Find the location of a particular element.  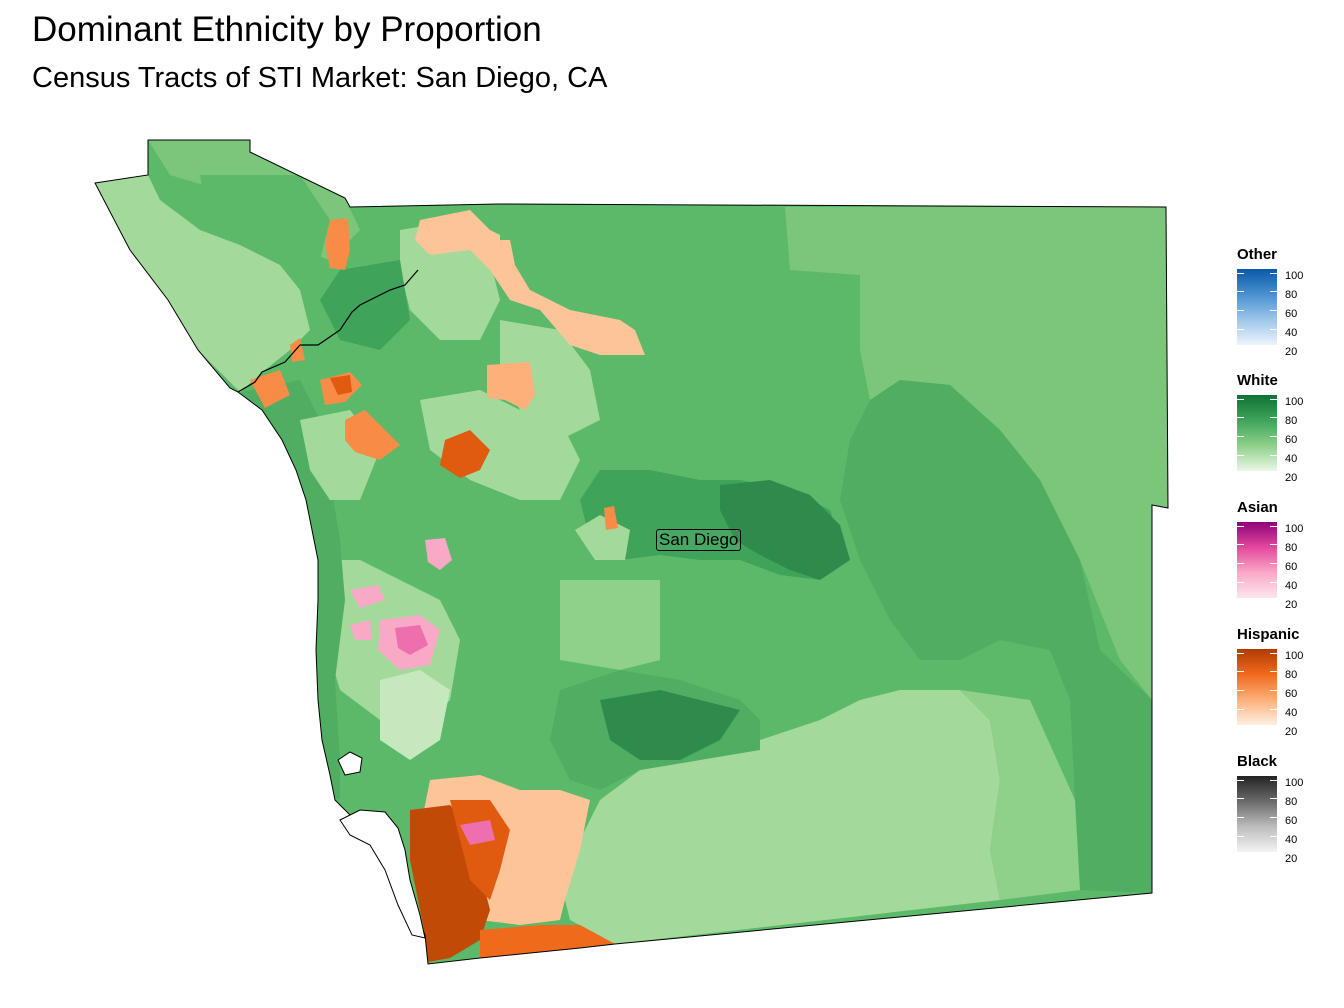

legend-title: Black is located at coordinates (1257, 761).